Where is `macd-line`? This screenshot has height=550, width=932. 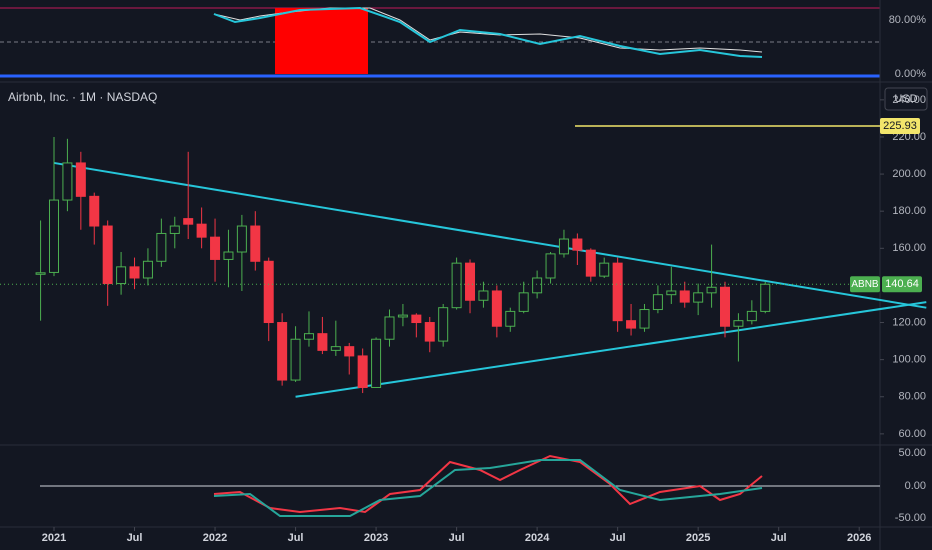 macd-line is located at coordinates (488, 484).